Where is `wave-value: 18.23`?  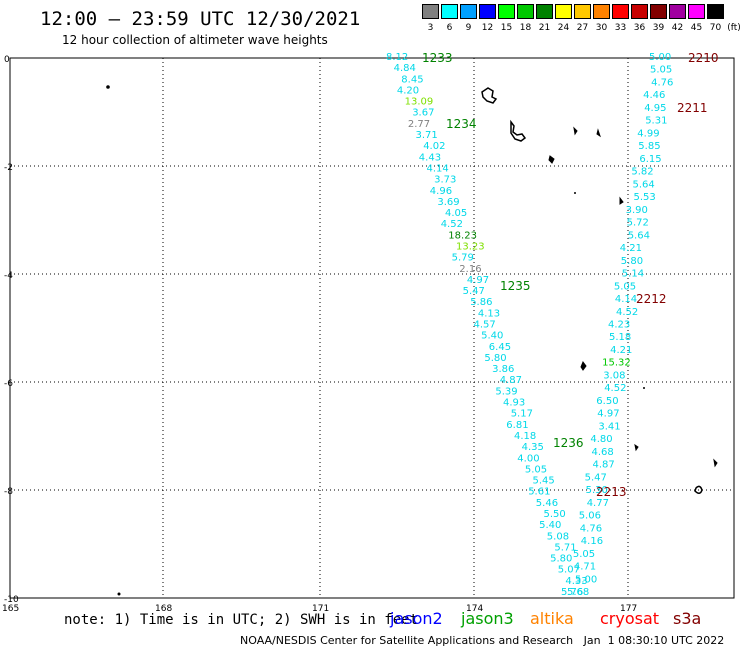
wave-value: 18.23 is located at coordinates (462, 235).